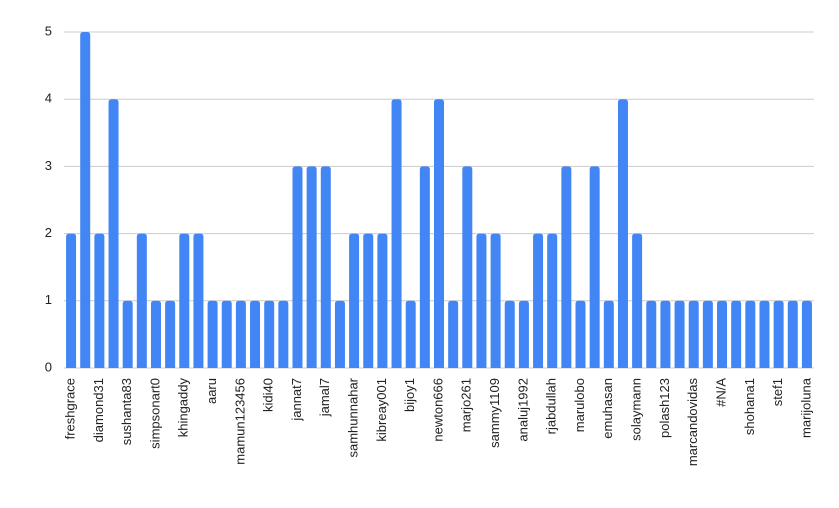  Describe the element at coordinates (48, 98) in the screenshot. I see `y-tick-label: 4` at that location.